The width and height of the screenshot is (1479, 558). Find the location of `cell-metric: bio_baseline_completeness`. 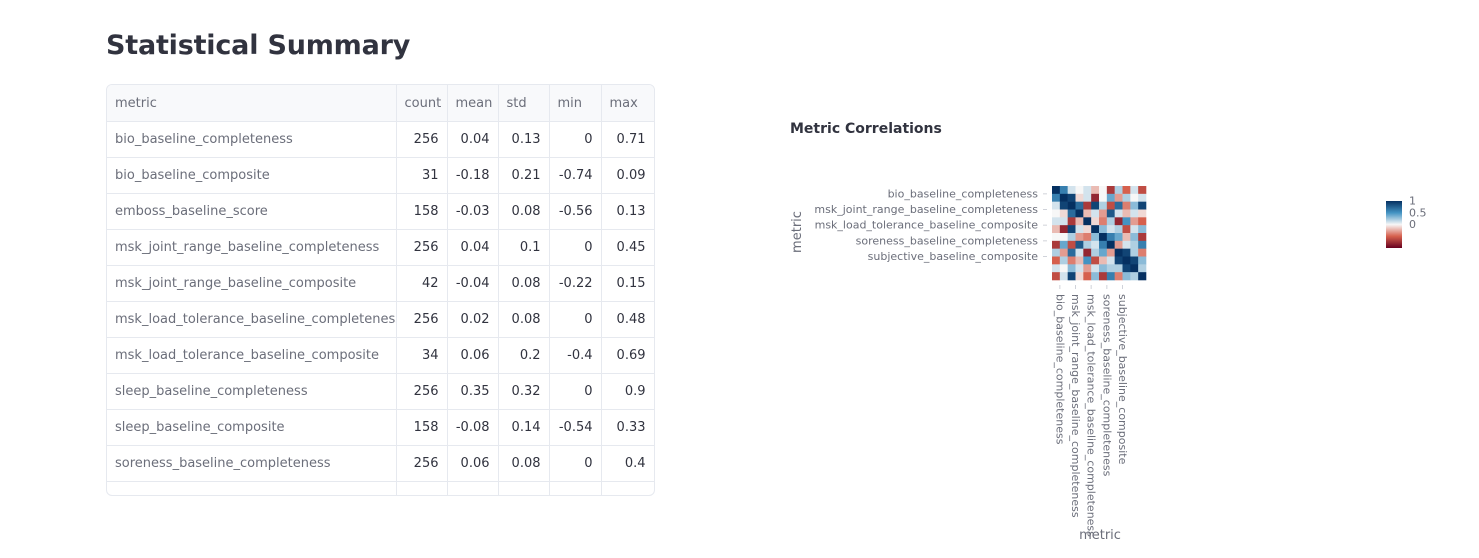

cell-metric: bio_baseline_completeness is located at coordinates (252, 139).